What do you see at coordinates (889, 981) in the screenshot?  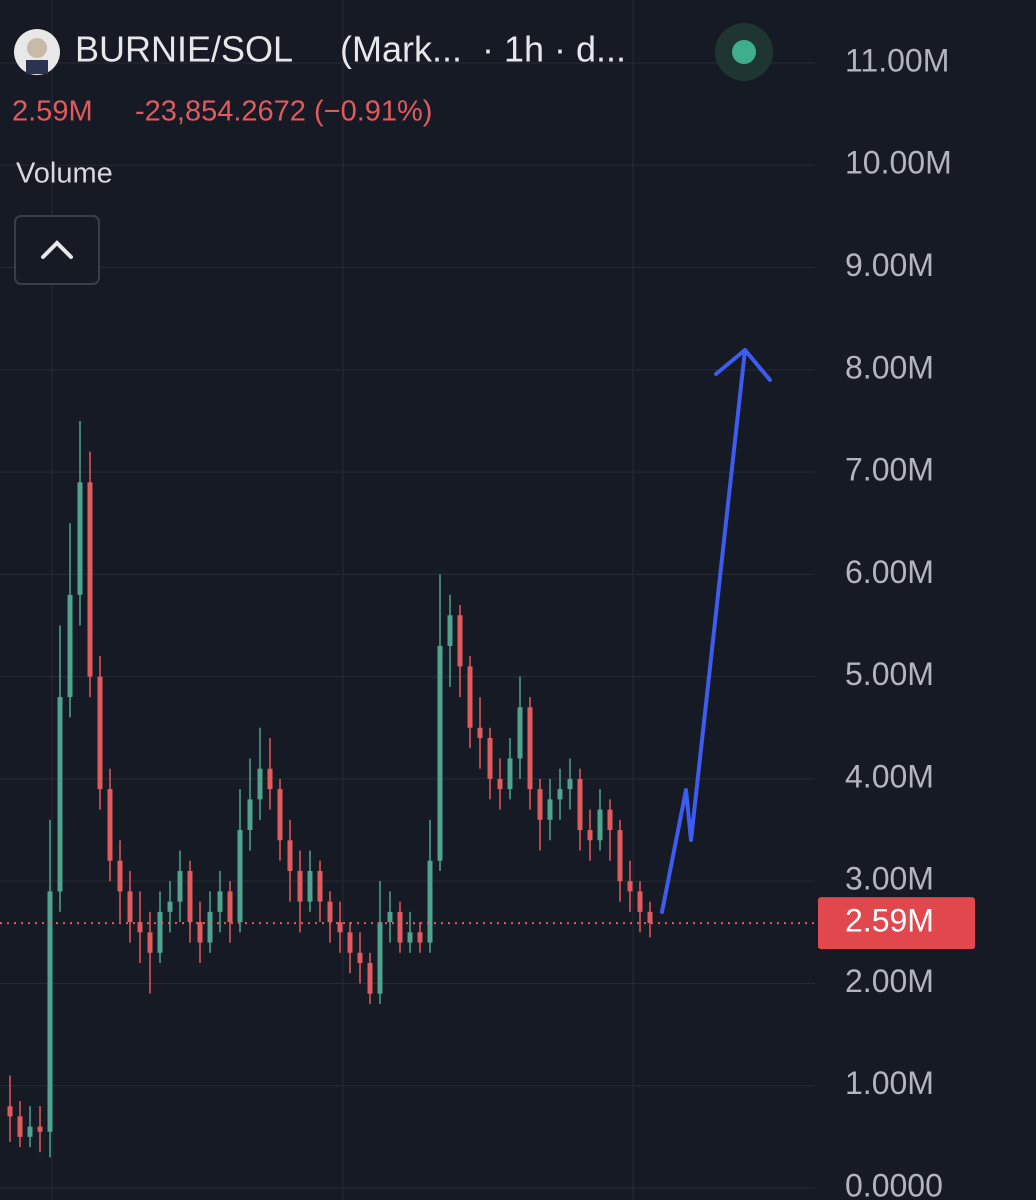 I see `y-tick-label: 2.00M` at bounding box center [889, 981].